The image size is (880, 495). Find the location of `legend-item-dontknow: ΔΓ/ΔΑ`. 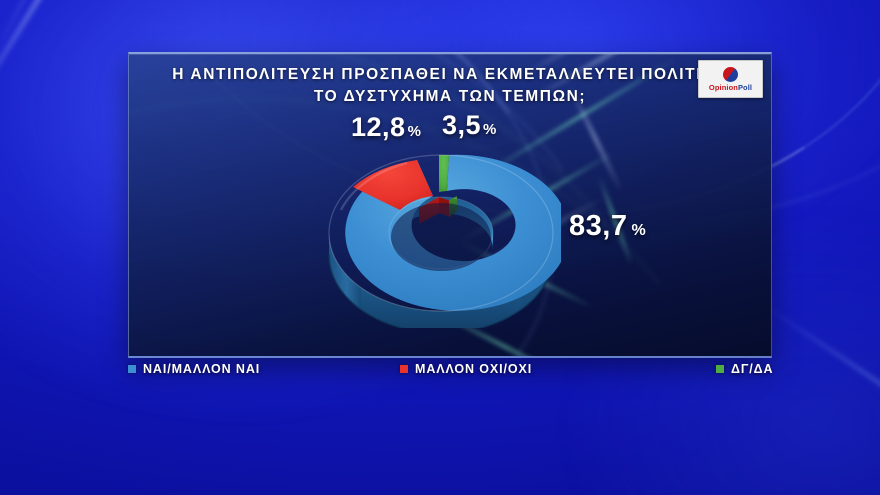

legend-item-dontknow: ΔΓ/ΔΑ is located at coordinates (744, 369).